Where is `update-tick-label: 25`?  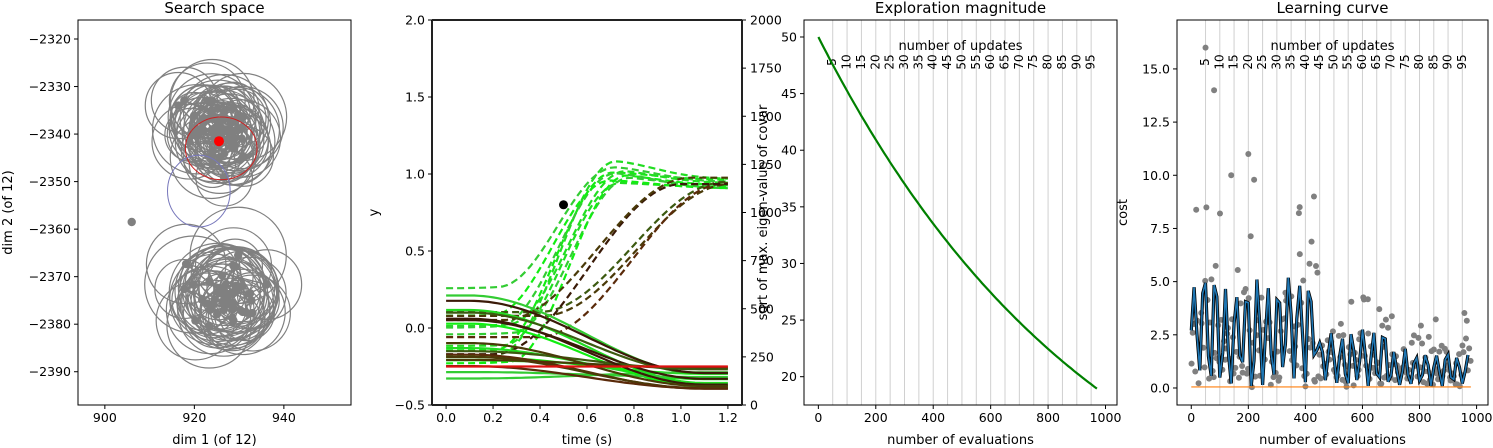 update-tick-label: 25 is located at coordinates (890, 61).